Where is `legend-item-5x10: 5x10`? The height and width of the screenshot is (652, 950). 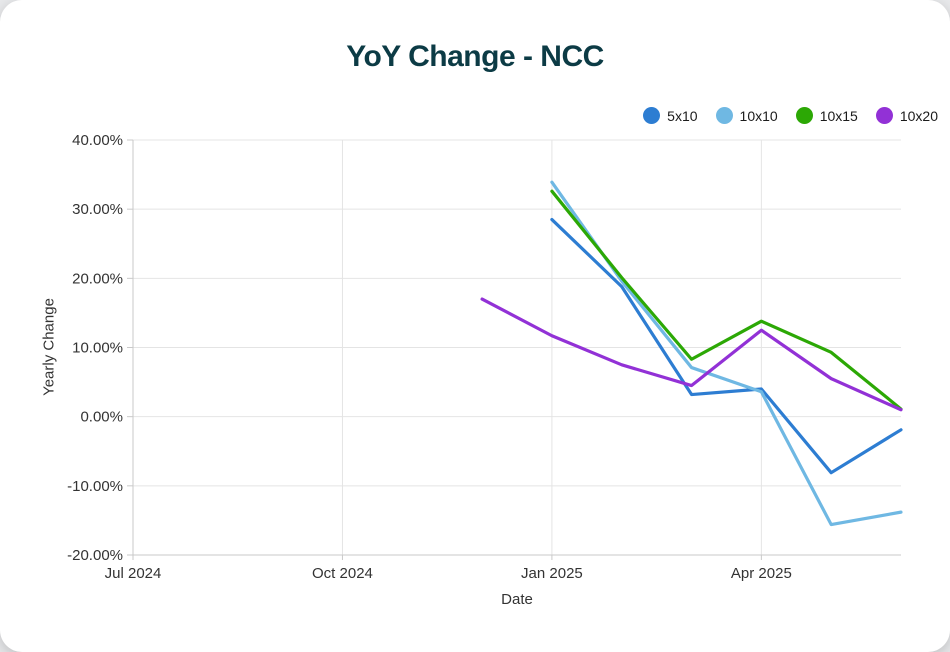
legend-item-5x10: 5x10 is located at coordinates (670, 115).